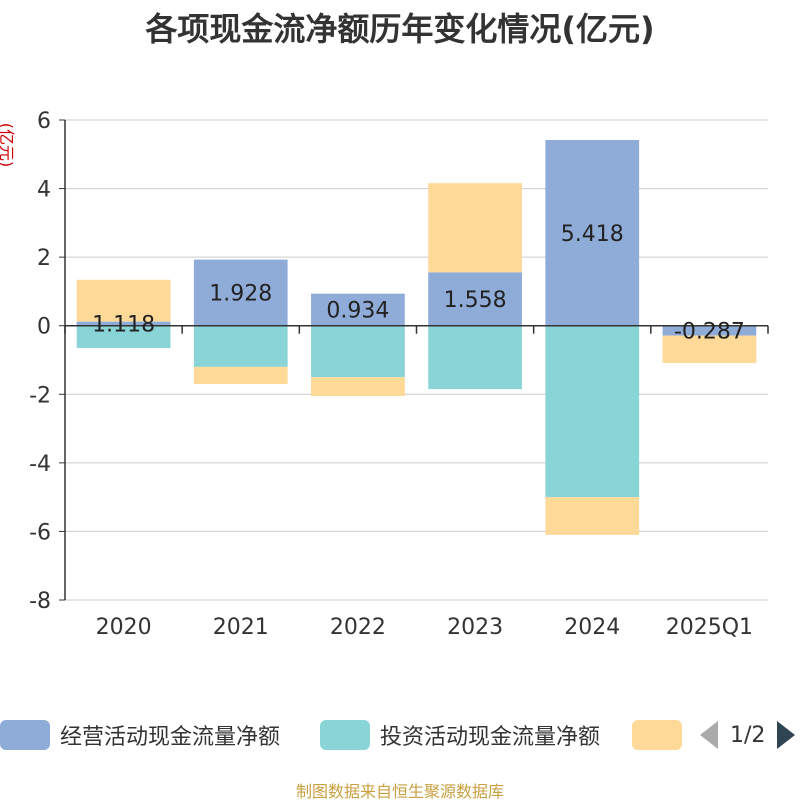  I want to click on x-tick-label: 2020, so click(124, 627).